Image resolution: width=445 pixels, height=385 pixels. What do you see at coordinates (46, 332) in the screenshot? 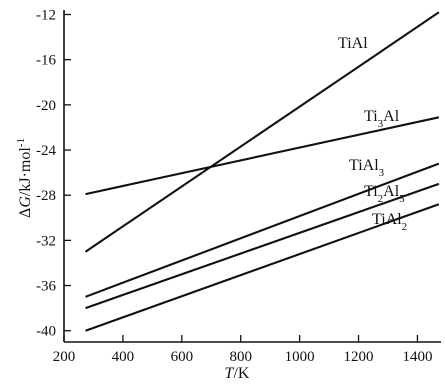
I see `y-tick-label: -40` at bounding box center [46, 332].